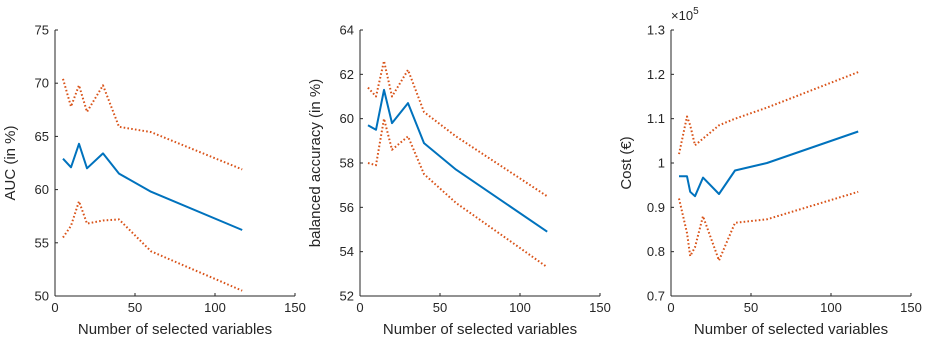 Image resolution: width=930 pixels, height=341 pixels. Describe the element at coordinates (661, 163) in the screenshot. I see `y-tick-label: 1` at that location.